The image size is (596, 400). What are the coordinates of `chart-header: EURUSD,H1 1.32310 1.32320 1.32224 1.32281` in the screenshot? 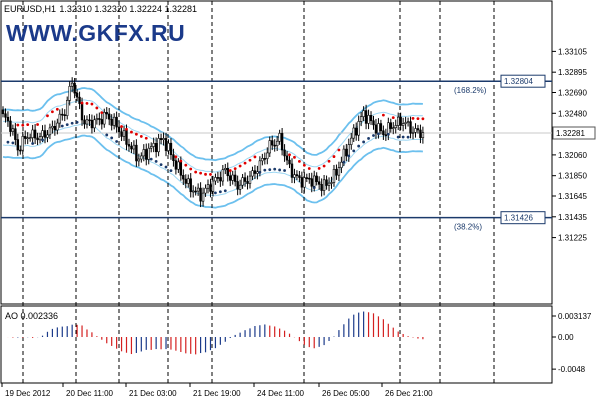 It's located at (100, 9).